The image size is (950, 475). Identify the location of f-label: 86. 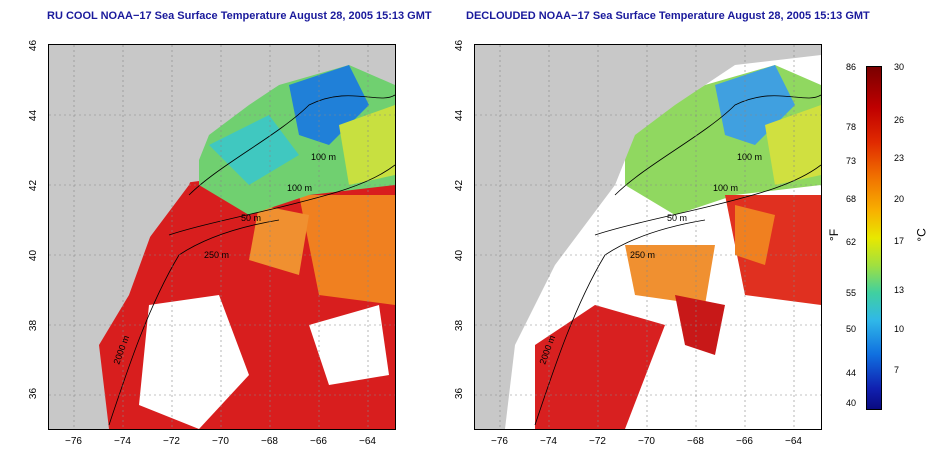
(851, 67).